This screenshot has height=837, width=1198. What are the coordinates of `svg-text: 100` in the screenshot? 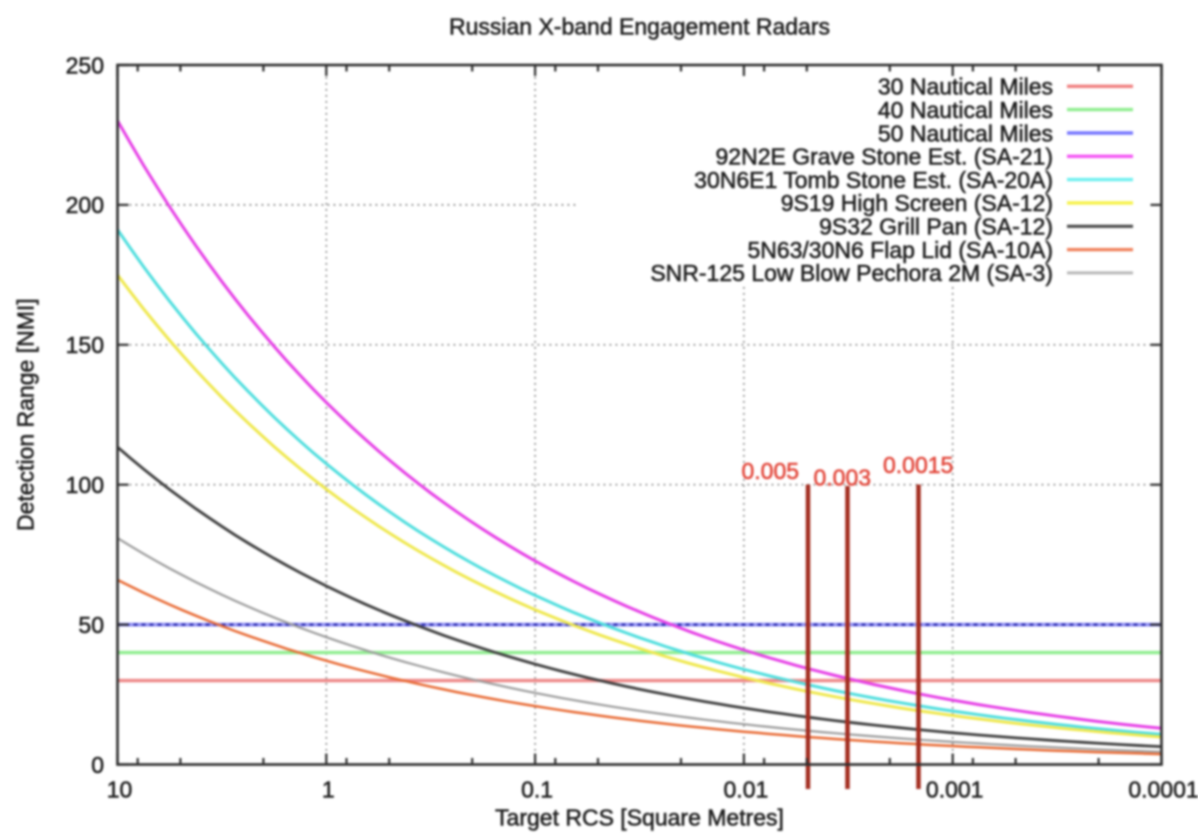 It's located at (85, 485).